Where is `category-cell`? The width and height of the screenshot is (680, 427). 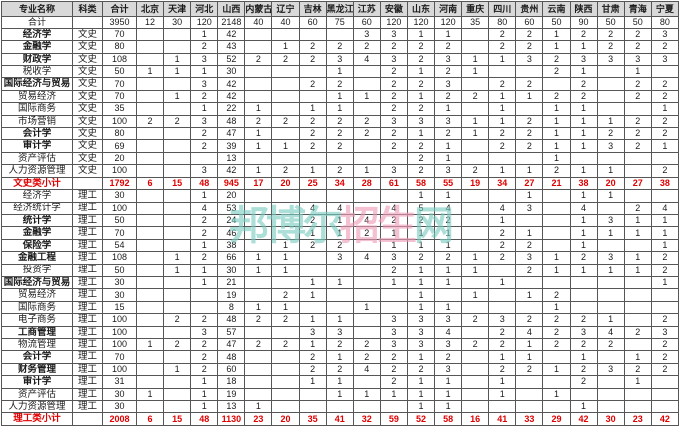
category-cell is located at coordinates (87, 419).